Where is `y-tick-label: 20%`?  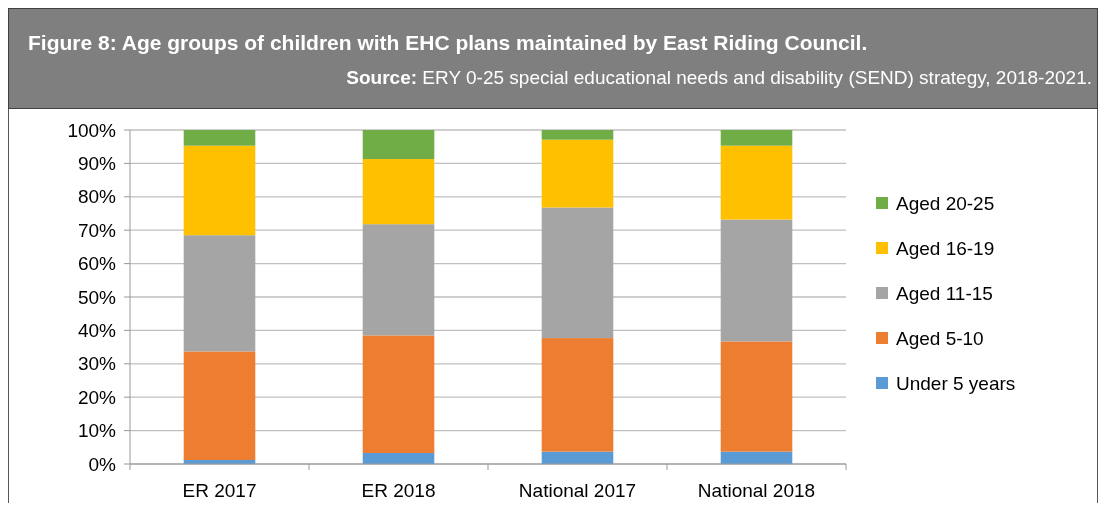 y-tick-label: 20% is located at coordinates (97, 397).